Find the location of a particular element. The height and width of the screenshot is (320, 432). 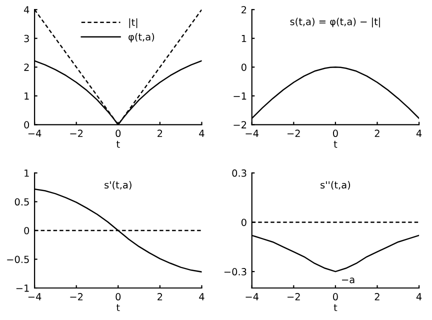

y-tick-label: −0.5 is located at coordinates (18, 260).